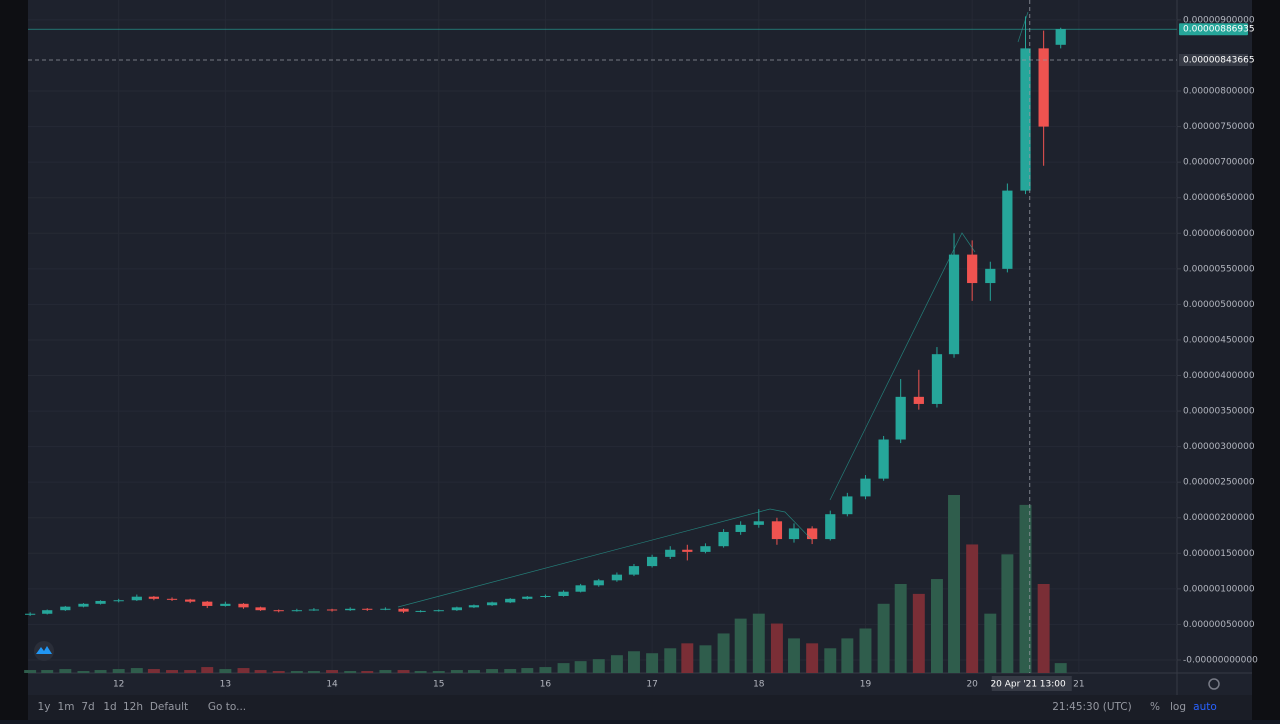 Image resolution: width=1280 pixels, height=724 pixels. Describe the element at coordinates (1219, 92) in the screenshot. I see `y-tick-label: 0.00000800000` at that location.